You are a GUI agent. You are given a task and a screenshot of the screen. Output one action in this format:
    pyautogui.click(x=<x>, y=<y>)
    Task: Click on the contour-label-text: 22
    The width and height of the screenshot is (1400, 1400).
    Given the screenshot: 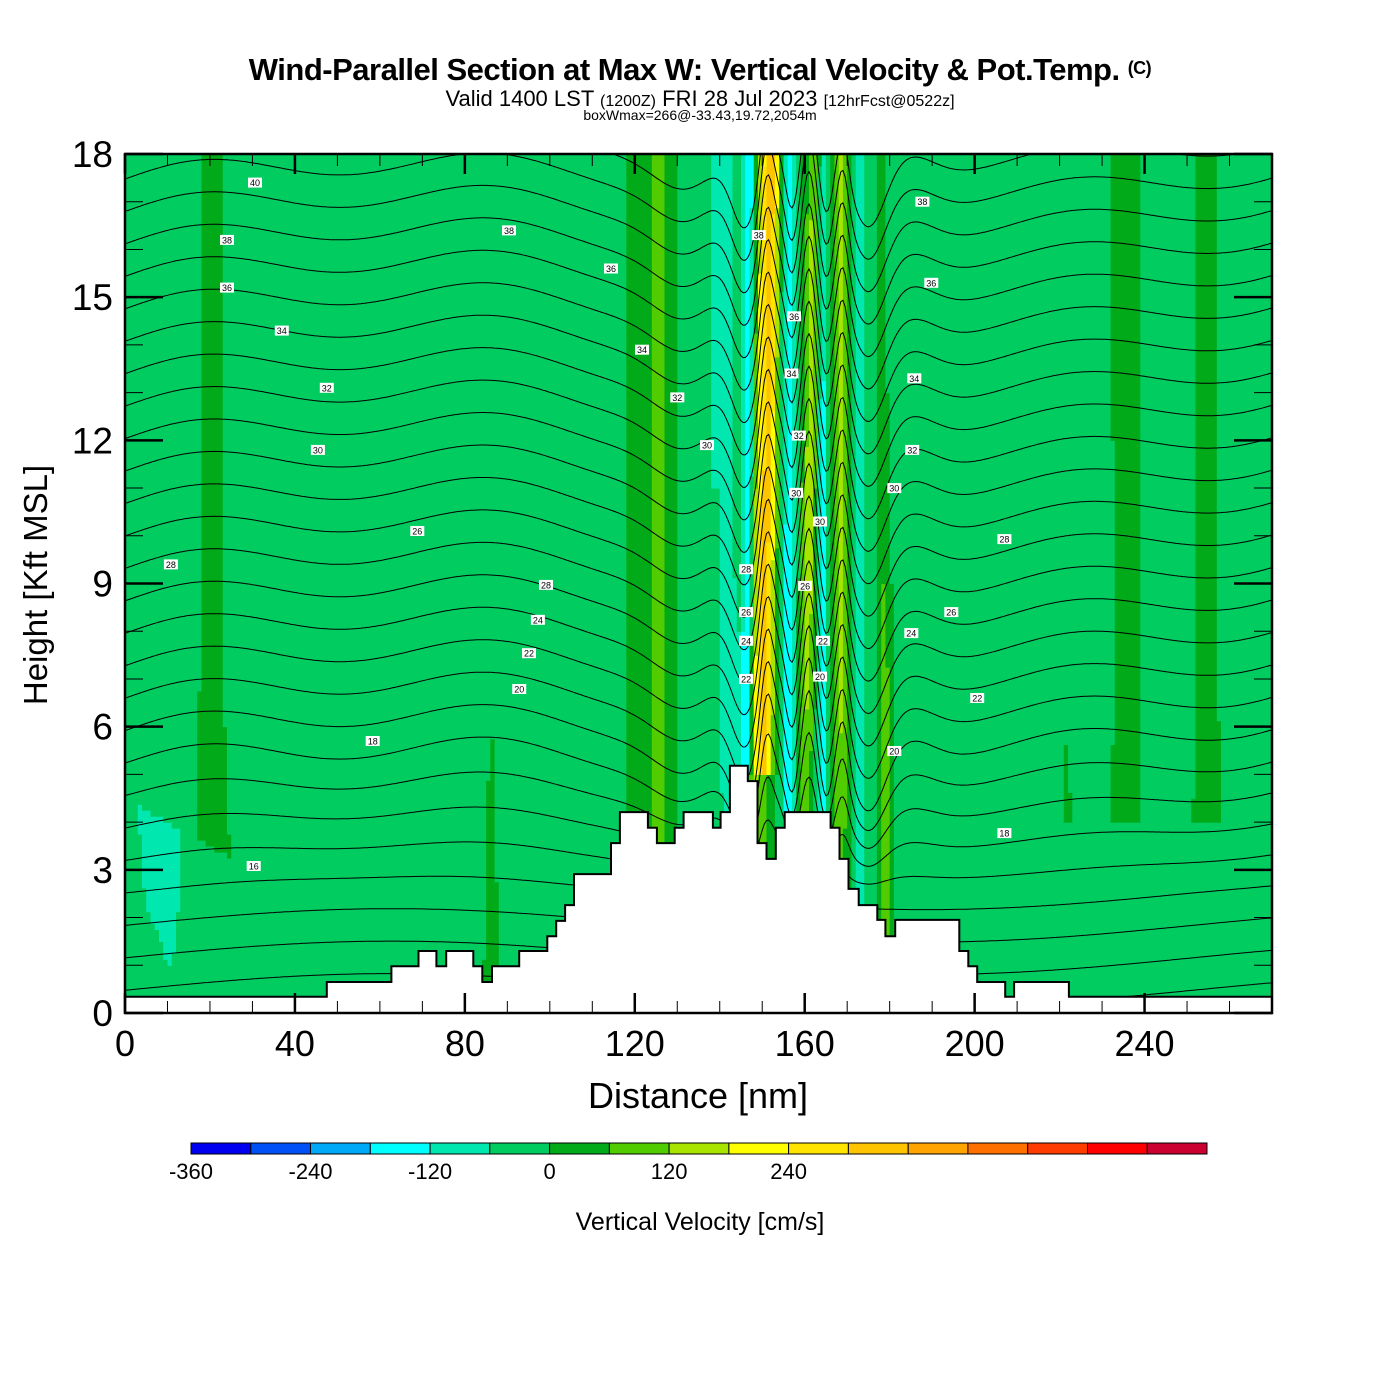 What is the action you would take?
    pyautogui.click(x=746, y=679)
    